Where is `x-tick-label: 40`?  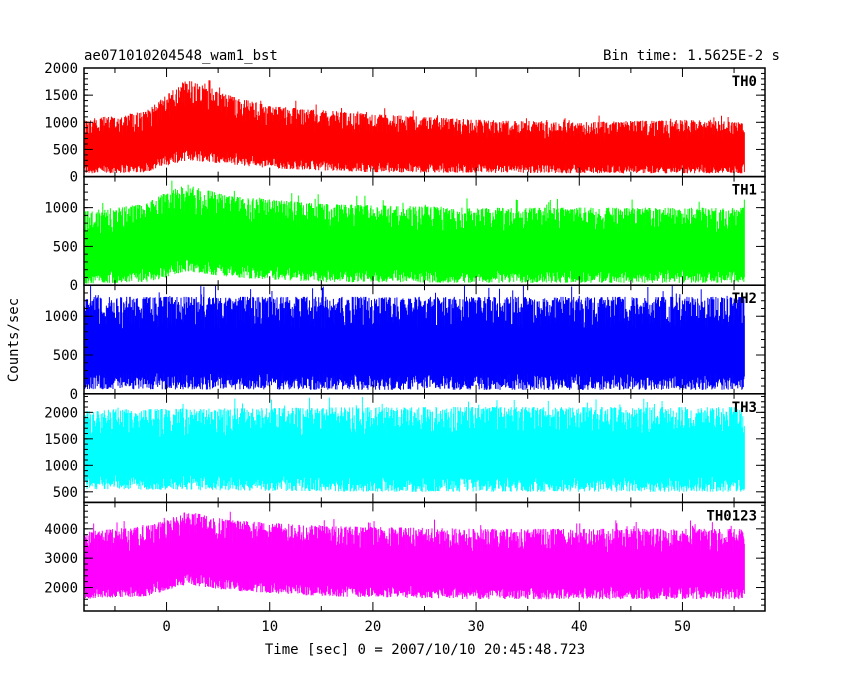 x-tick-label: 40 is located at coordinates (579, 627).